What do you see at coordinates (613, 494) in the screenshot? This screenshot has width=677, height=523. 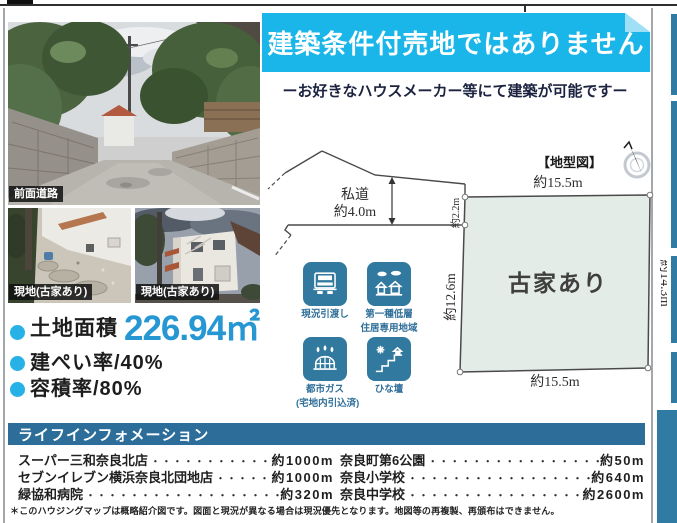 I see `place-distance: 約2600m` at bounding box center [613, 494].